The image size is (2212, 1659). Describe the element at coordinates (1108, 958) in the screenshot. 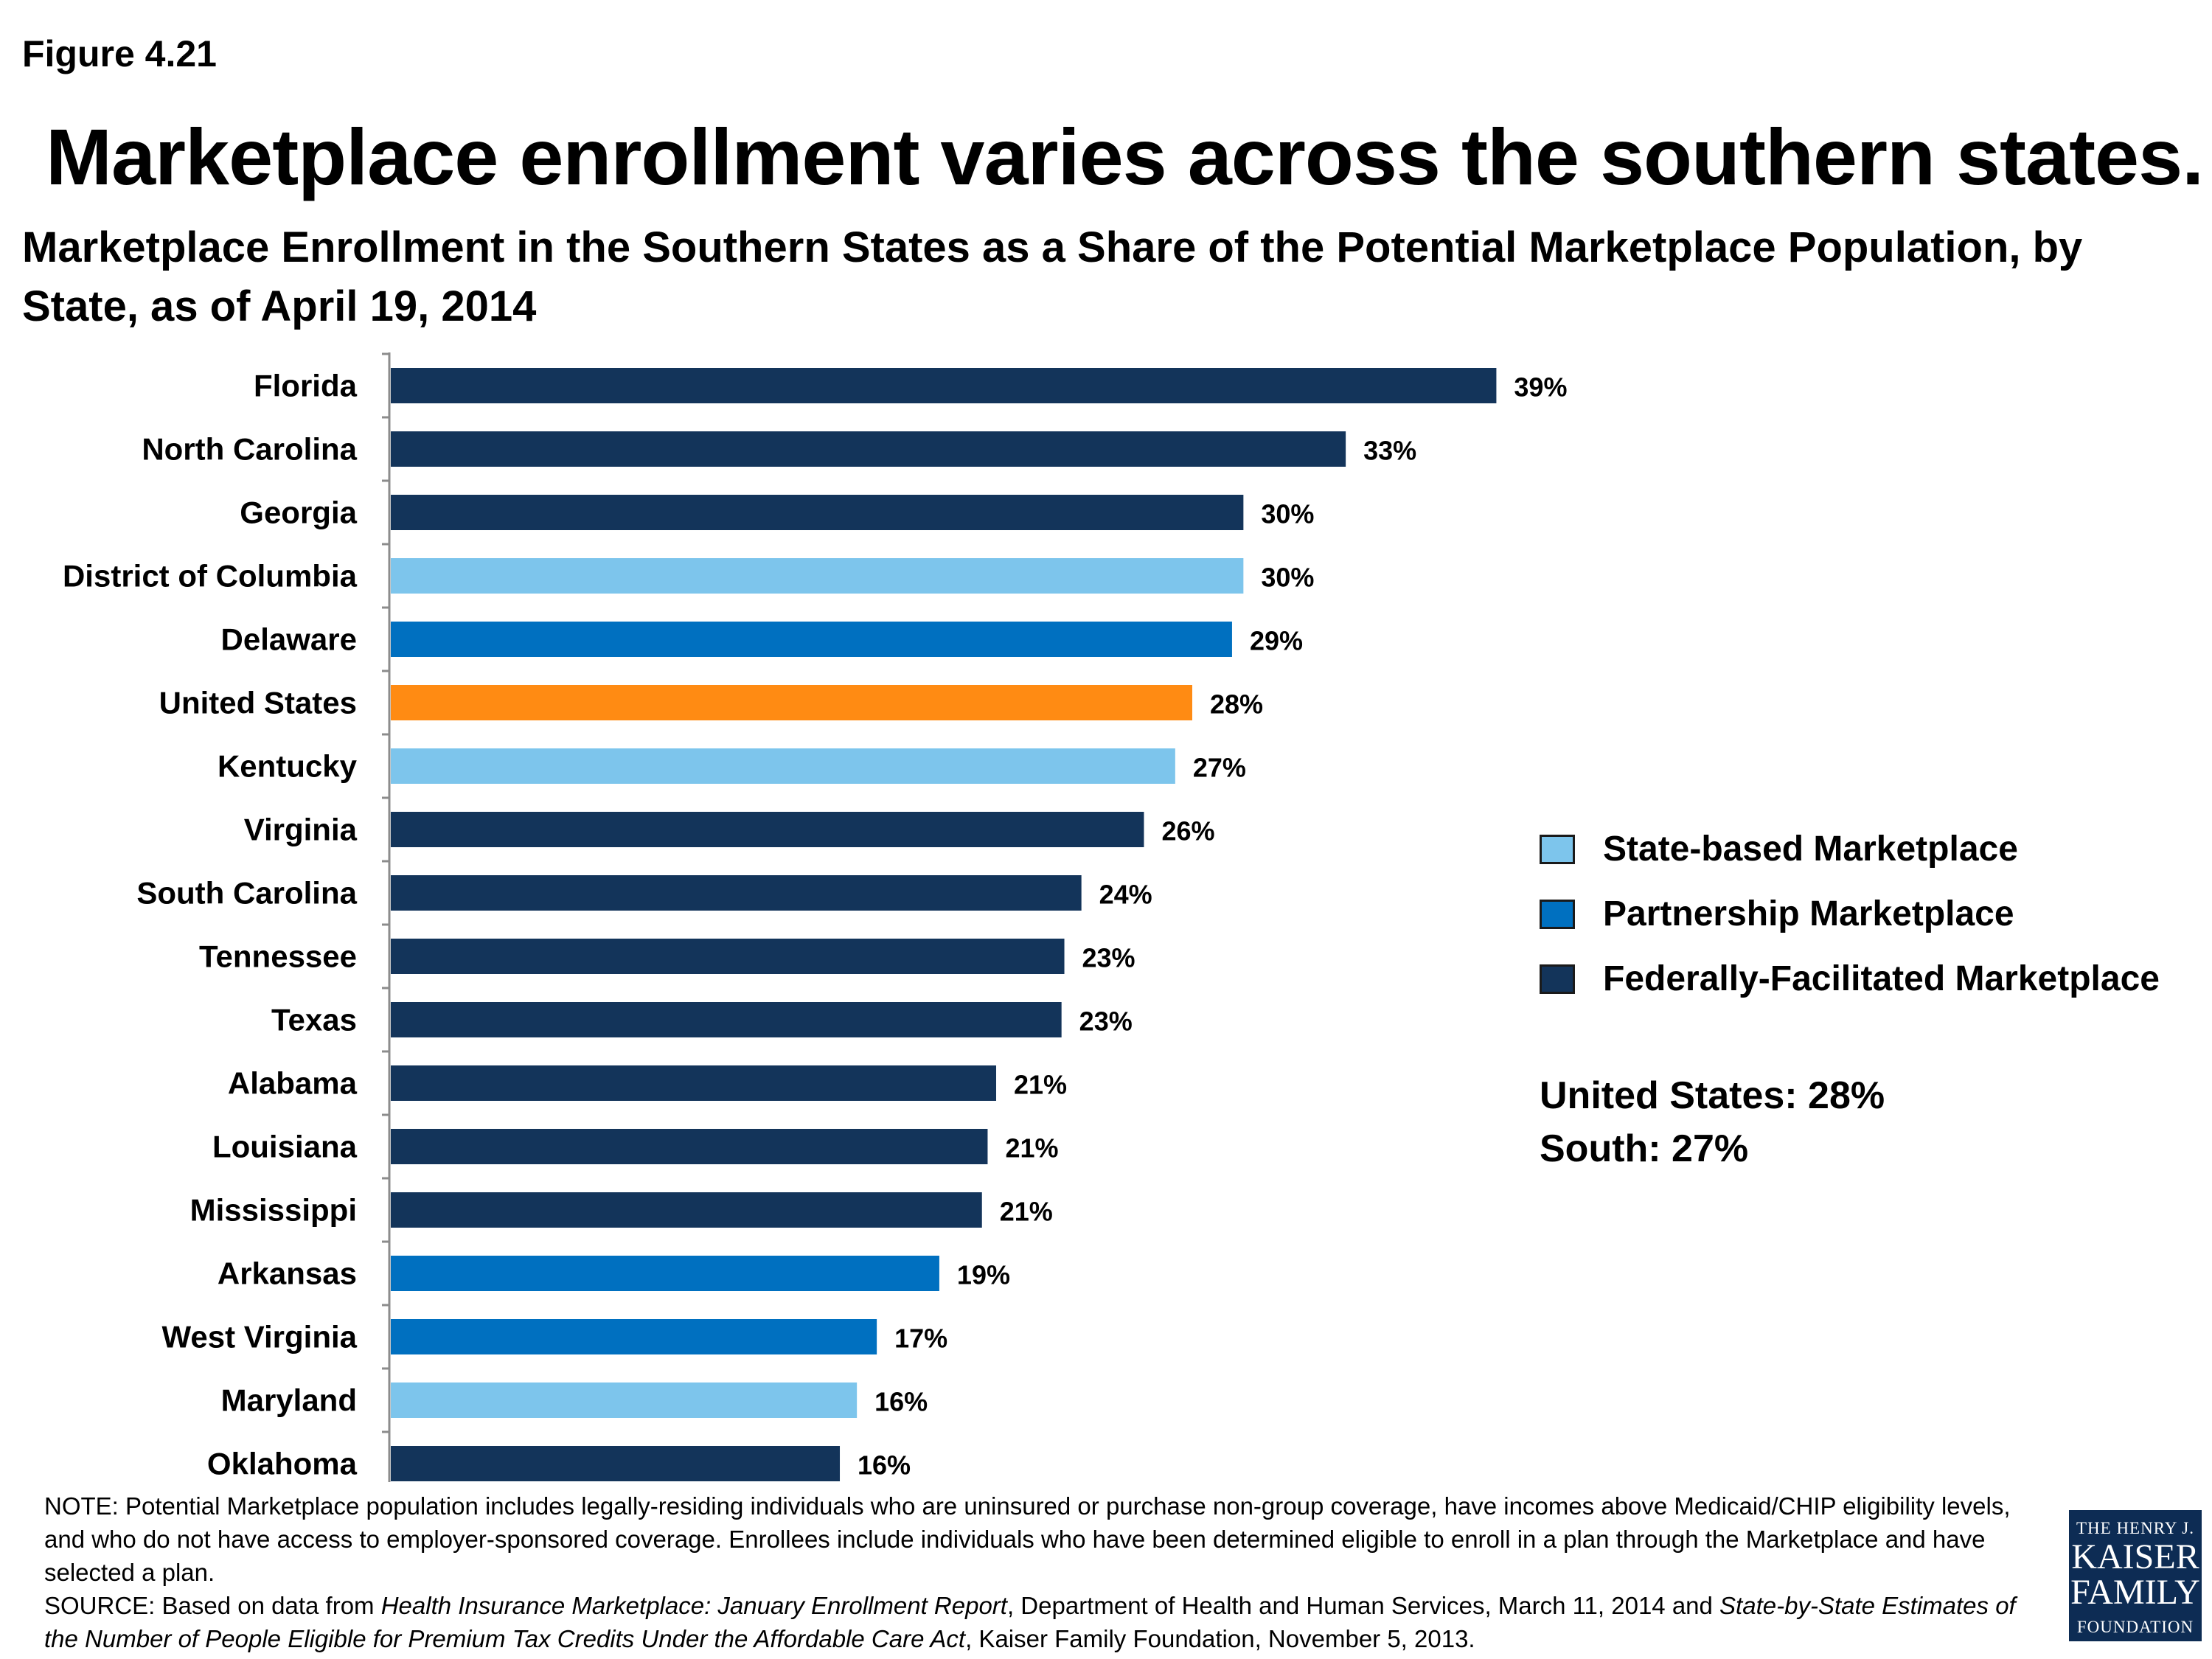

I see `data-label-tennessee: 23%` at that location.